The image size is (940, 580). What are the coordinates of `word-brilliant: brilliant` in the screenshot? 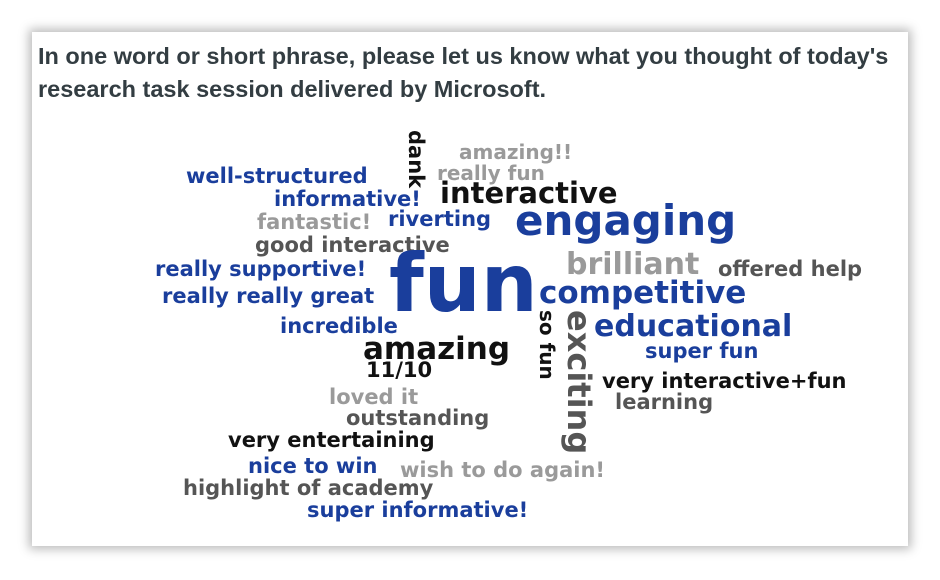 It's located at (633, 264).